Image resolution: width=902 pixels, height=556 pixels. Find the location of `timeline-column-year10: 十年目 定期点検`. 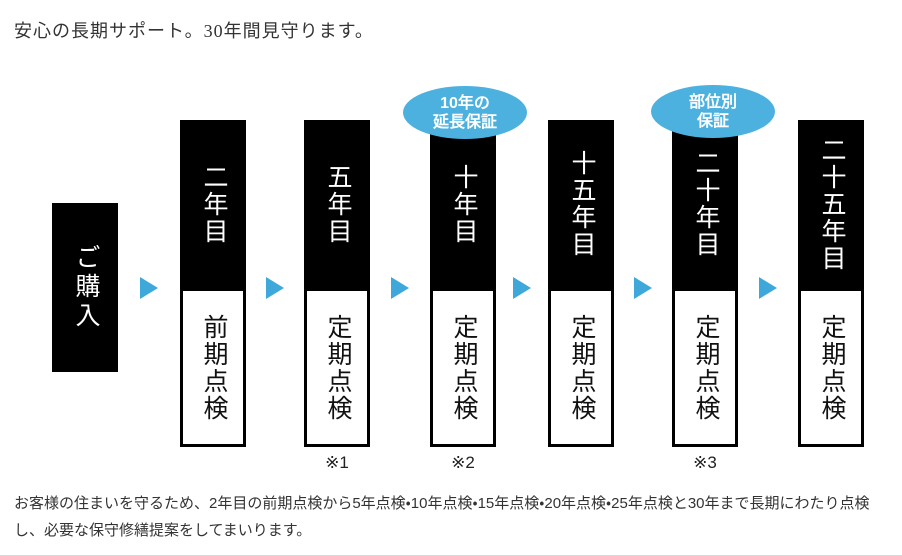

timeline-column-year10: 十年目 定期点検 is located at coordinates (463, 283).